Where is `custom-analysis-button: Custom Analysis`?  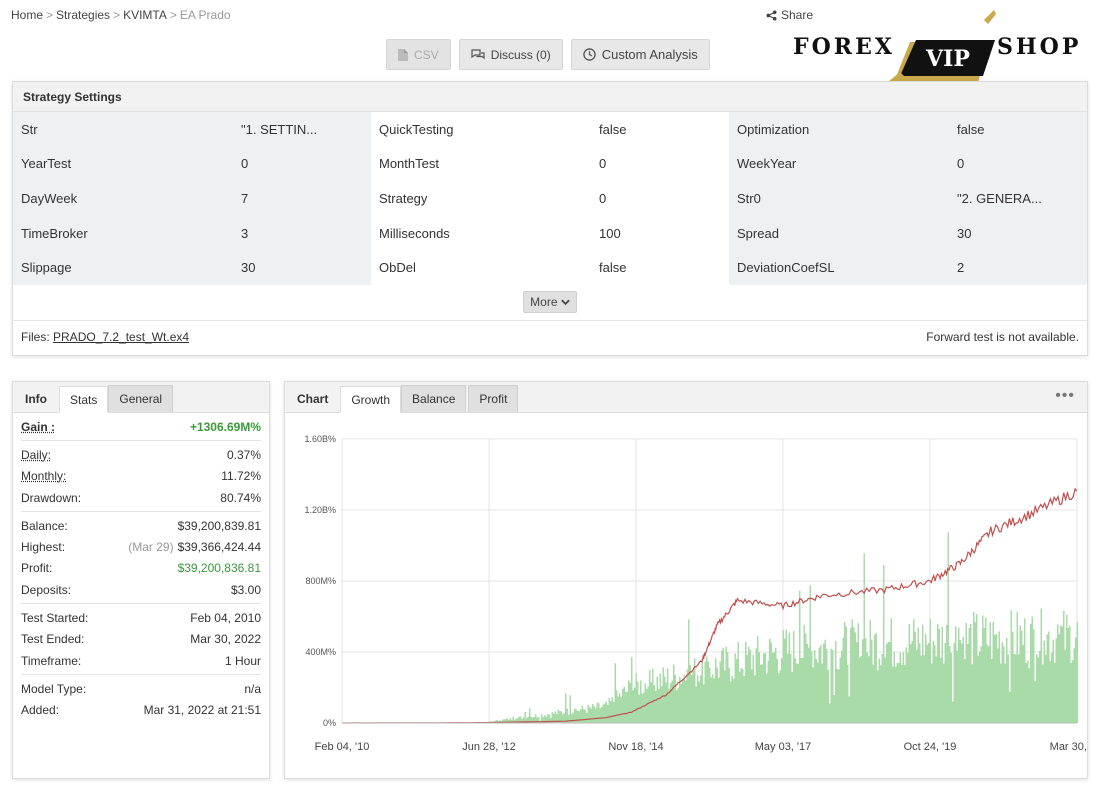 custom-analysis-button: Custom Analysis is located at coordinates (640, 54).